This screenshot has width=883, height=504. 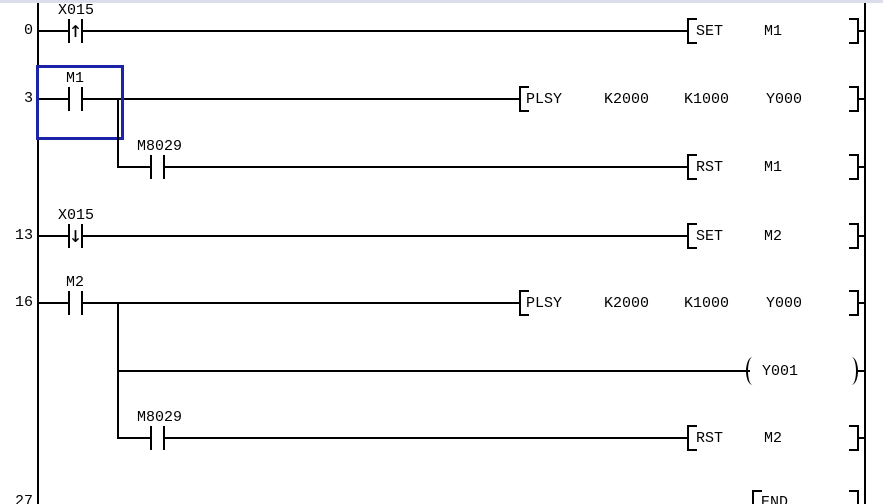 What do you see at coordinates (38, 252) in the screenshot?
I see `left-power-rail` at bounding box center [38, 252].